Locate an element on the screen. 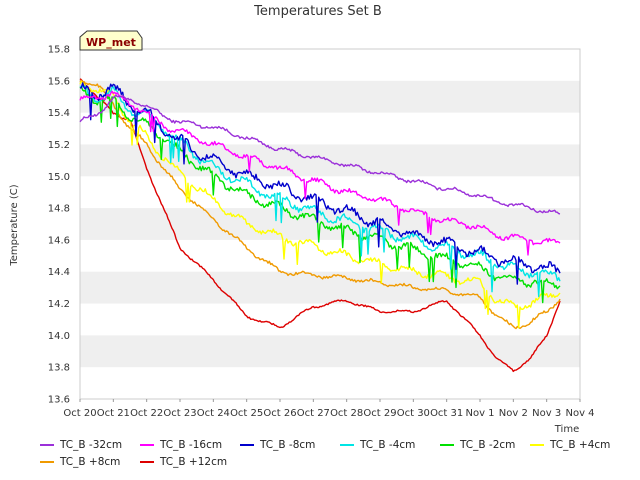 Image resolution: width=640 pixels, height=480 pixels. y-tick-label: 13.6 is located at coordinates (59, 400).